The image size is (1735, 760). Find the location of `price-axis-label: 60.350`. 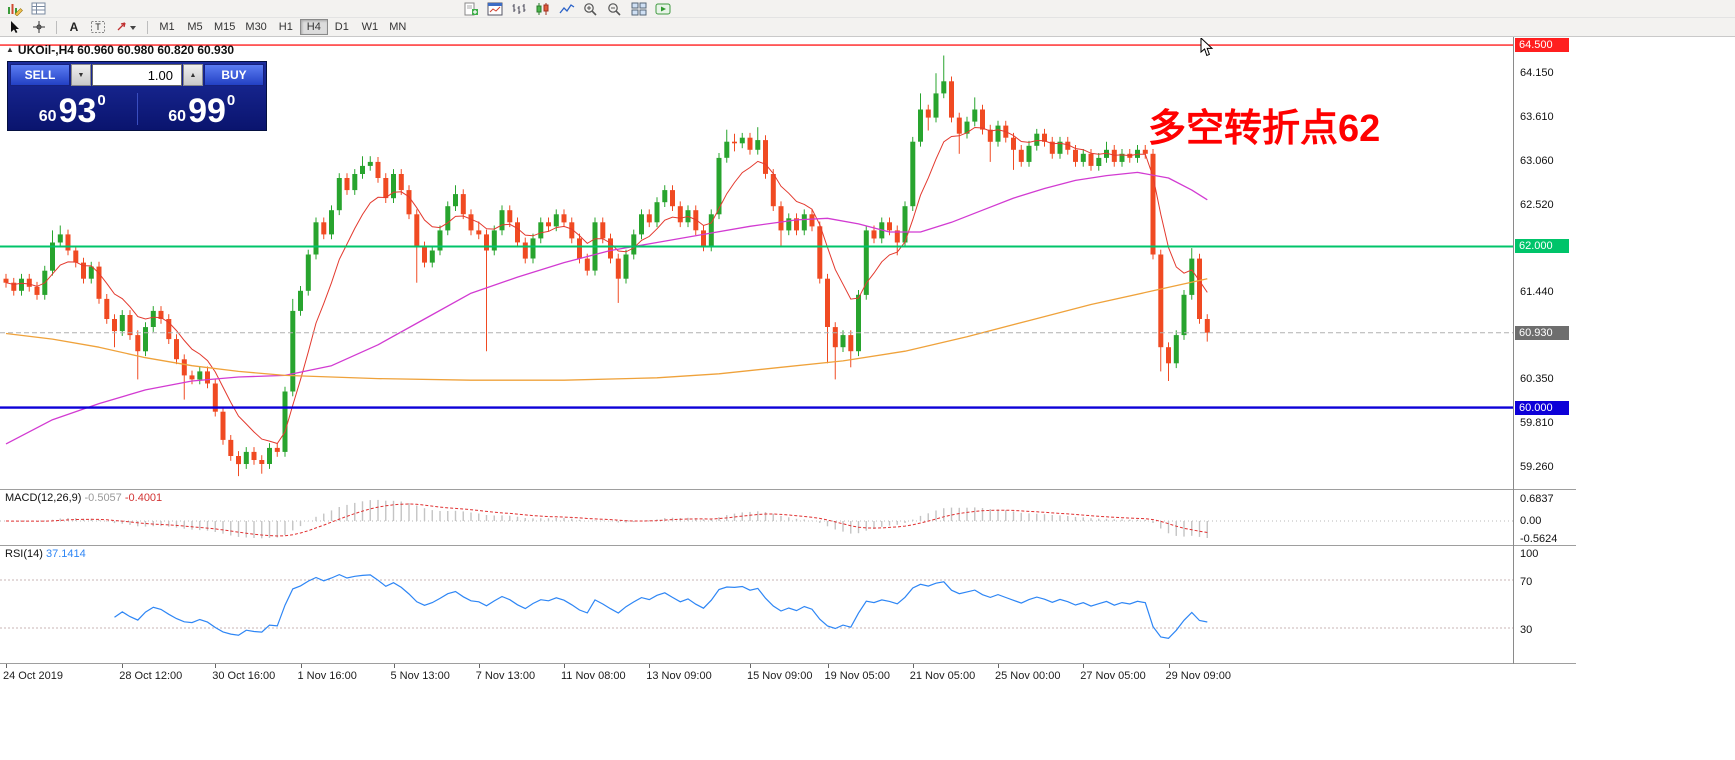

price-axis-label: 60.350 is located at coordinates (1537, 379).